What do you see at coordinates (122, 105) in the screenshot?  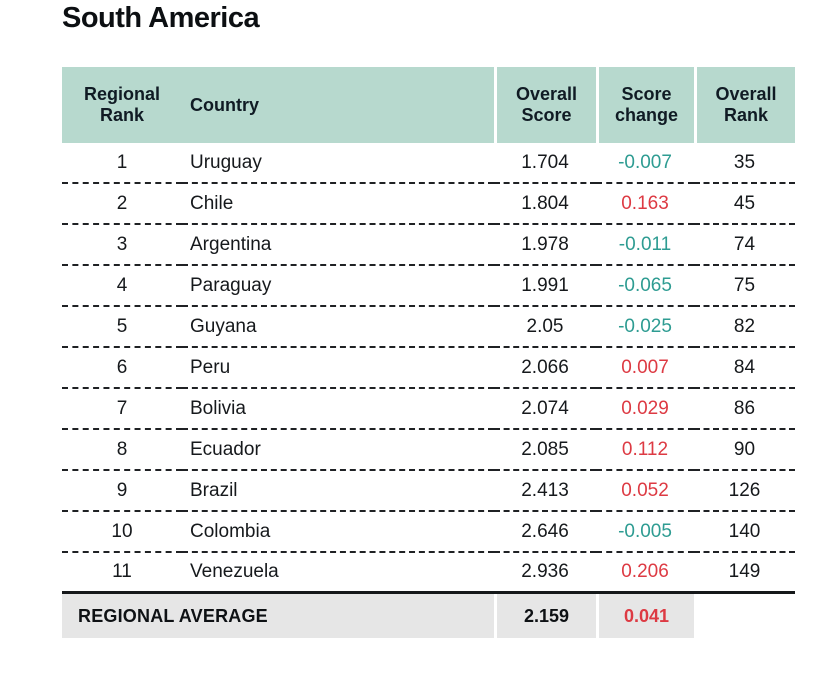 I see `header-regional-rank: Regional Rank` at bounding box center [122, 105].